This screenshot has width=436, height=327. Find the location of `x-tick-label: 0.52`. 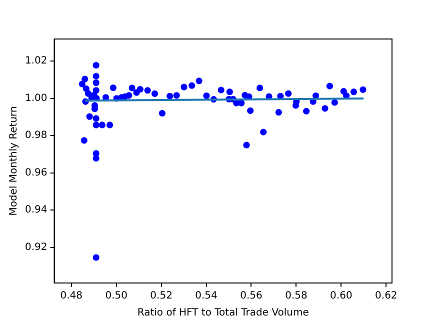

x-tick-label: 0.52 is located at coordinates (161, 296).